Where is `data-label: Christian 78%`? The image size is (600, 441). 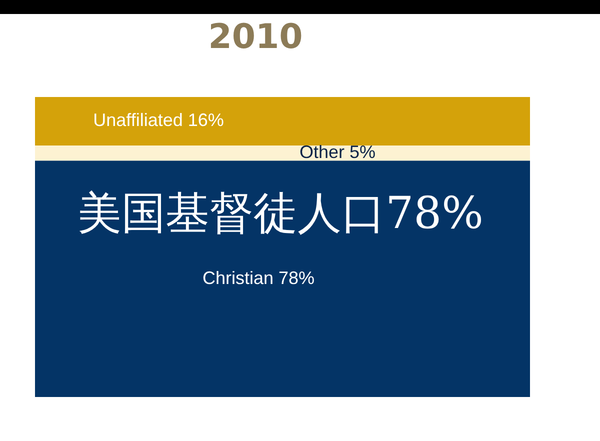
data-label: Christian 78% is located at coordinates (258, 278).